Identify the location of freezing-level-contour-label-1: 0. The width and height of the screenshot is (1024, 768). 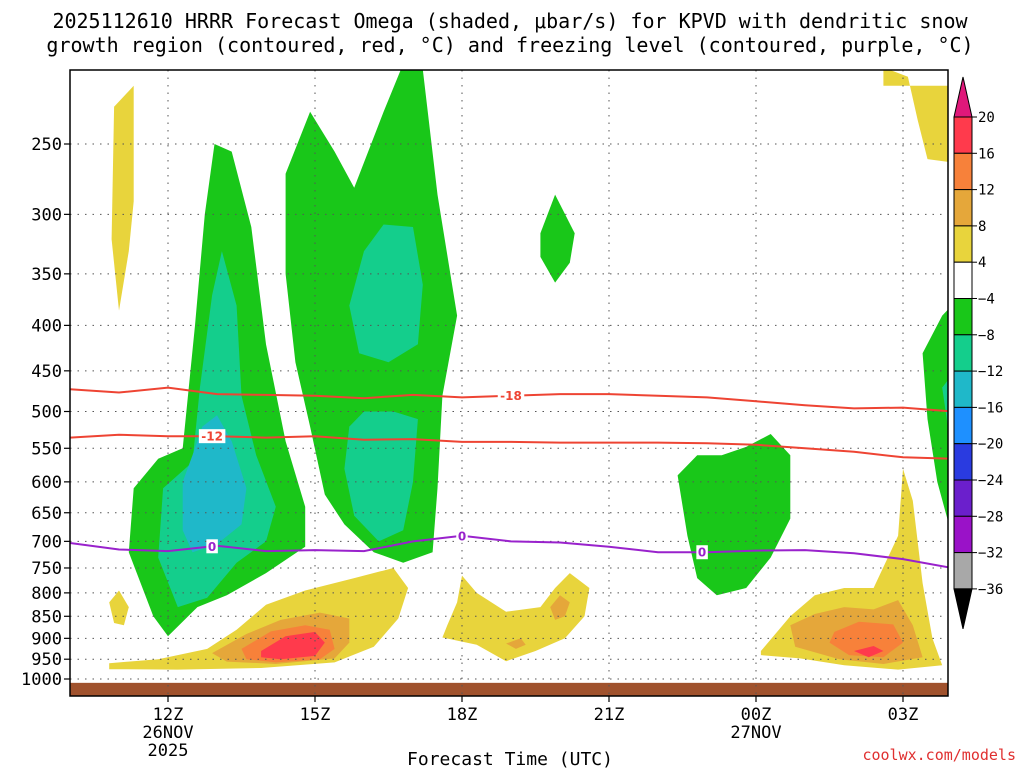
(462, 536).